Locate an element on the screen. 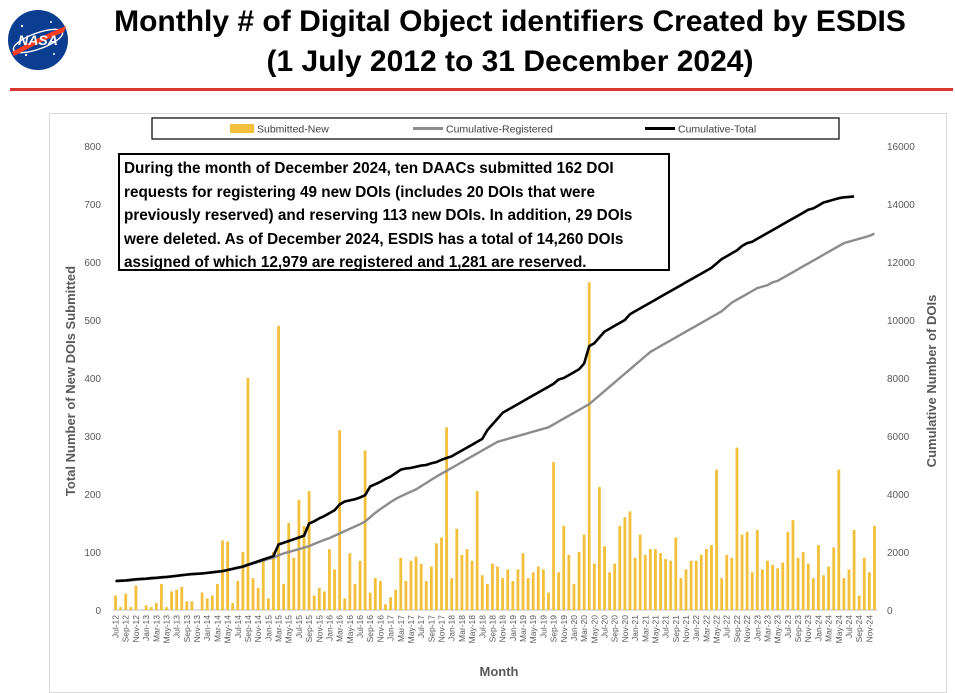 This screenshot has width=955, height=693. x-tick-label: May-23 is located at coordinates (778, 629).